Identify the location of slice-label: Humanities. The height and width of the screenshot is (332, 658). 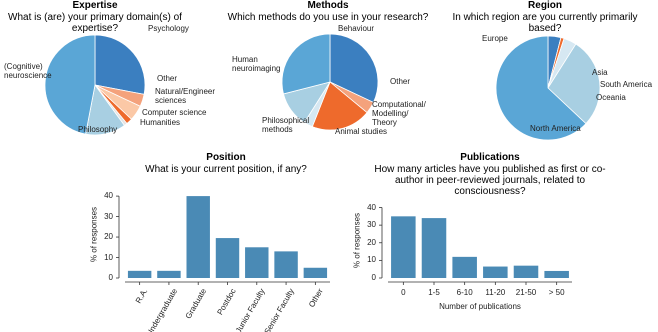
(160, 122).